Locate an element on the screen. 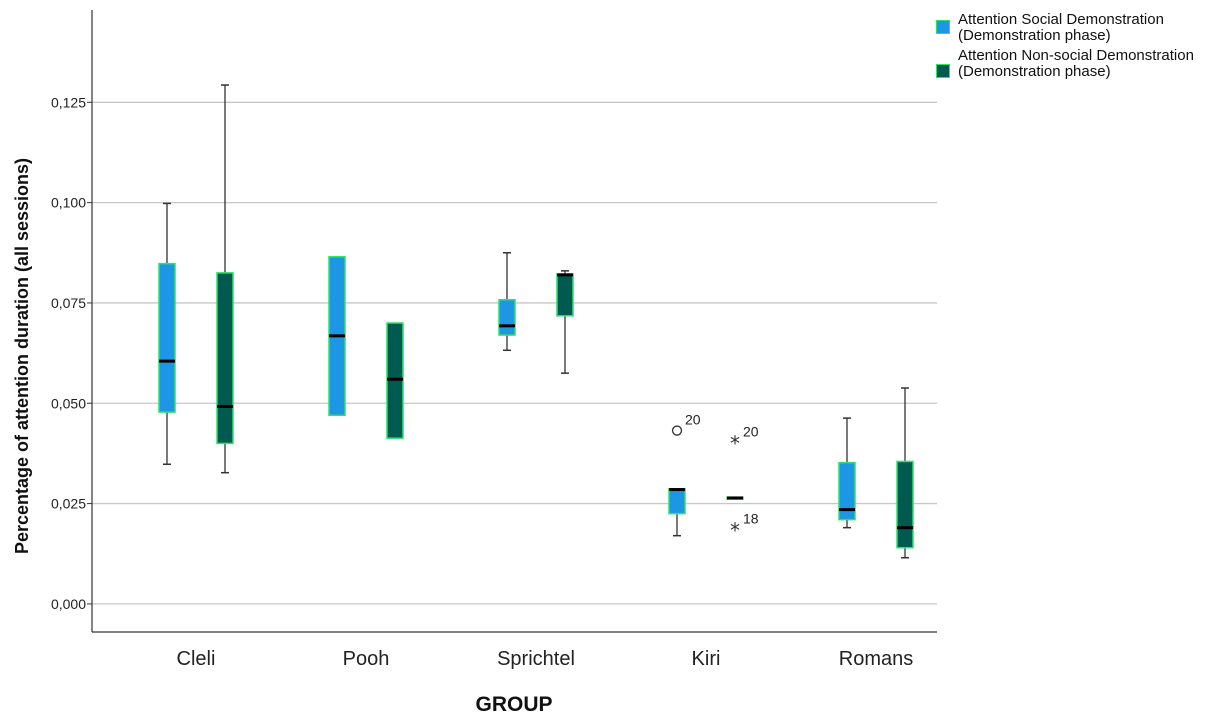 The height and width of the screenshot is (717, 1227). box-pooh-nonsocial is located at coordinates (395, 380).